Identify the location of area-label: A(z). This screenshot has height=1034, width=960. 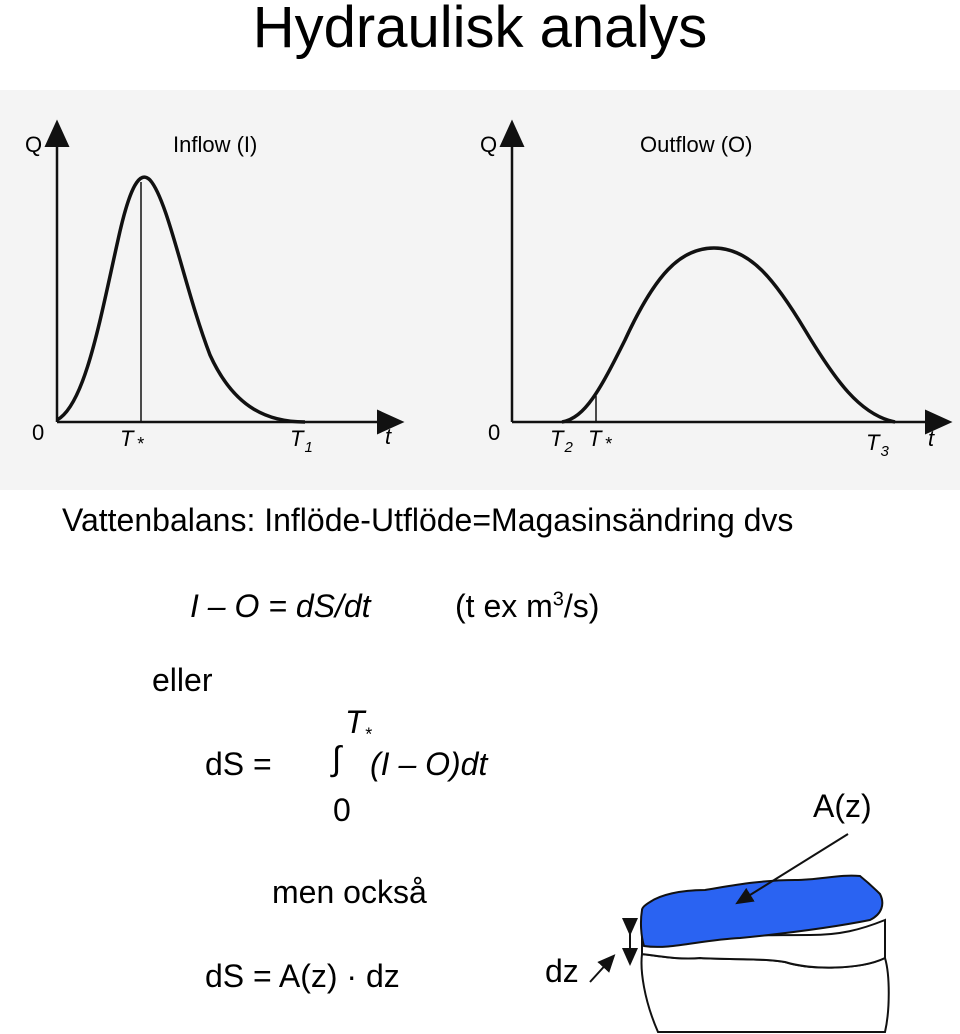
(842, 806).